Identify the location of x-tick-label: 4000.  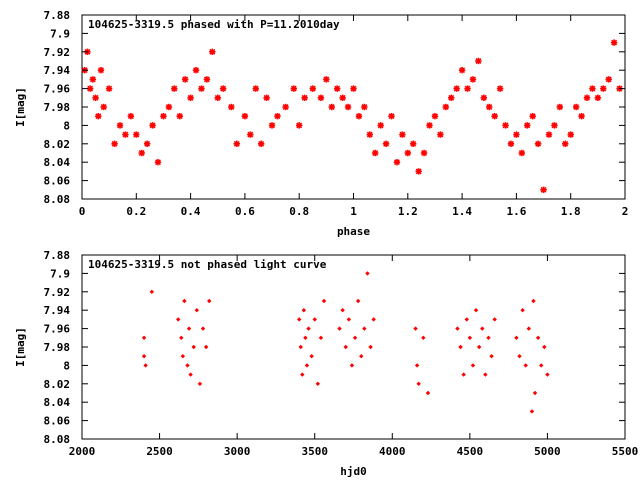
(392, 451).